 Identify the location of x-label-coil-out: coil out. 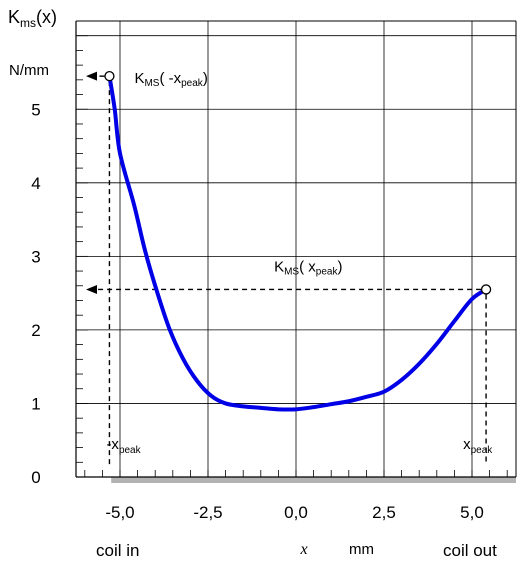
(470, 550).